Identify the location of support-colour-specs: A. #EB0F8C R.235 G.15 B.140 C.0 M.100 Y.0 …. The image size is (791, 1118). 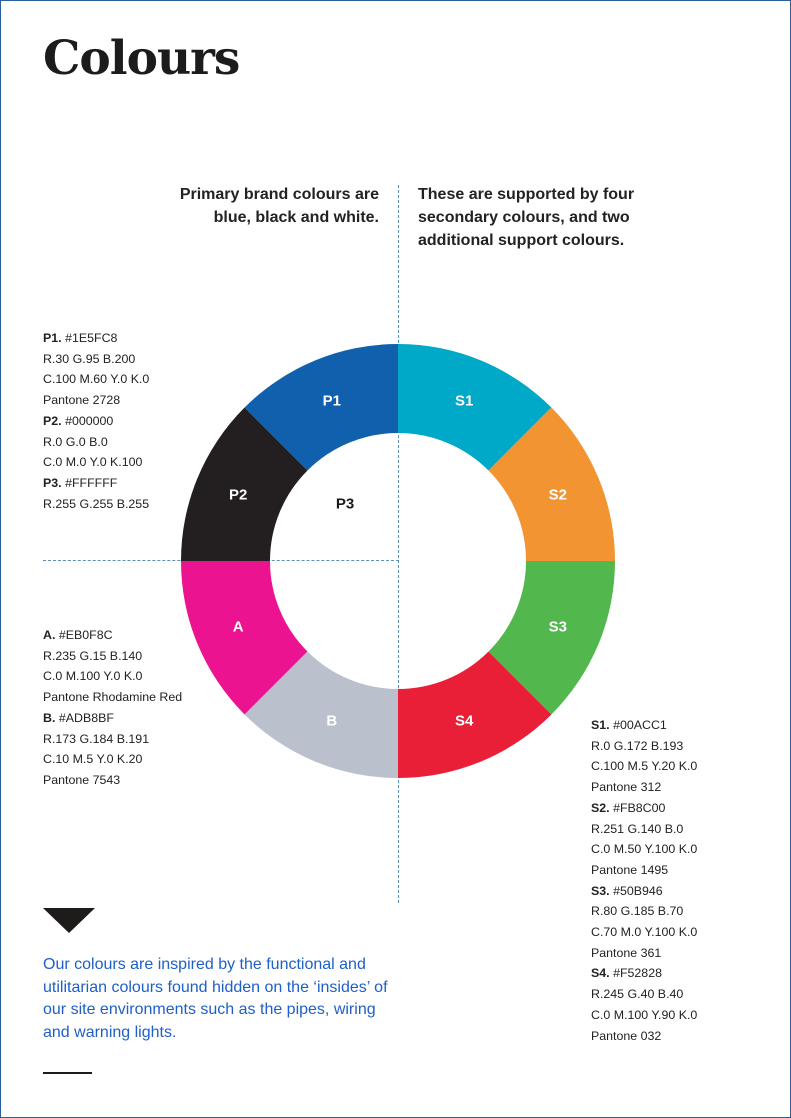
(112, 708).